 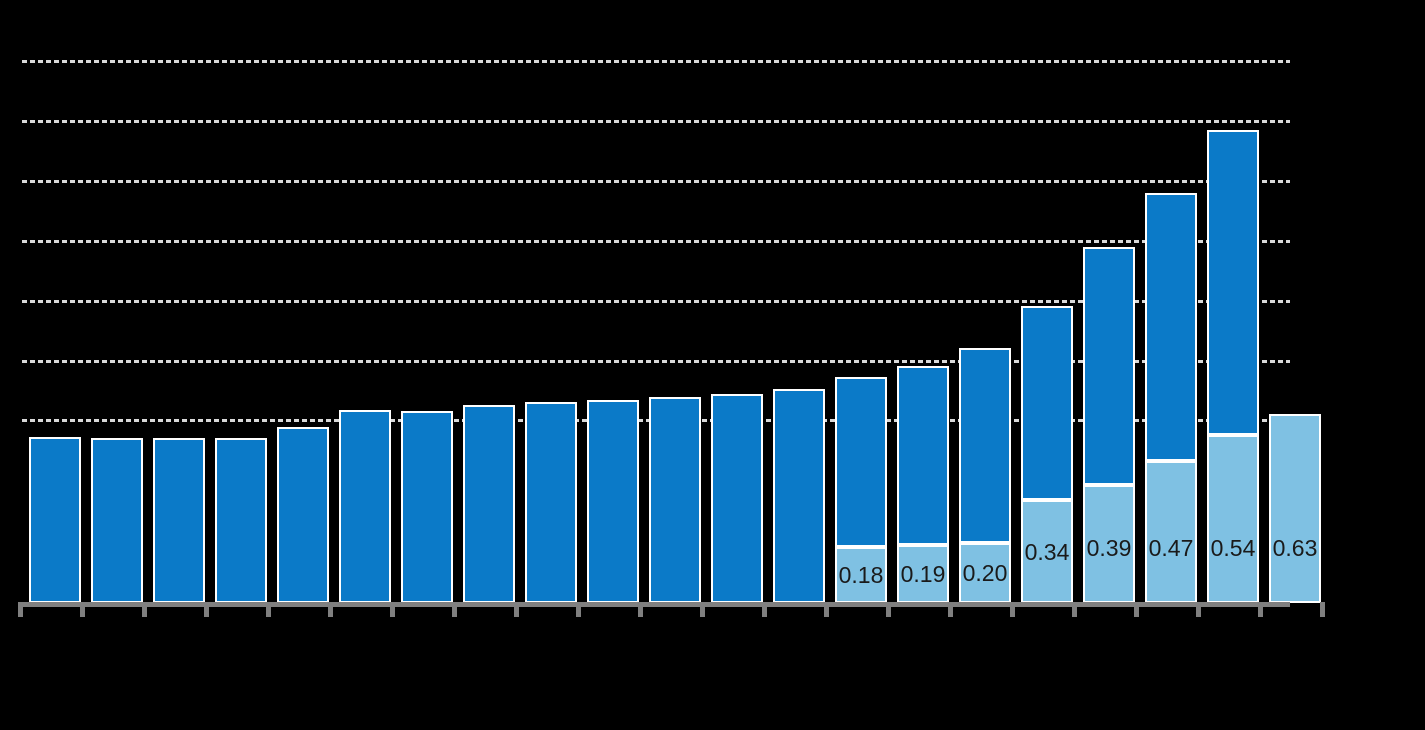 I want to click on bar-group: 0.34, so click(x=1047, y=454).